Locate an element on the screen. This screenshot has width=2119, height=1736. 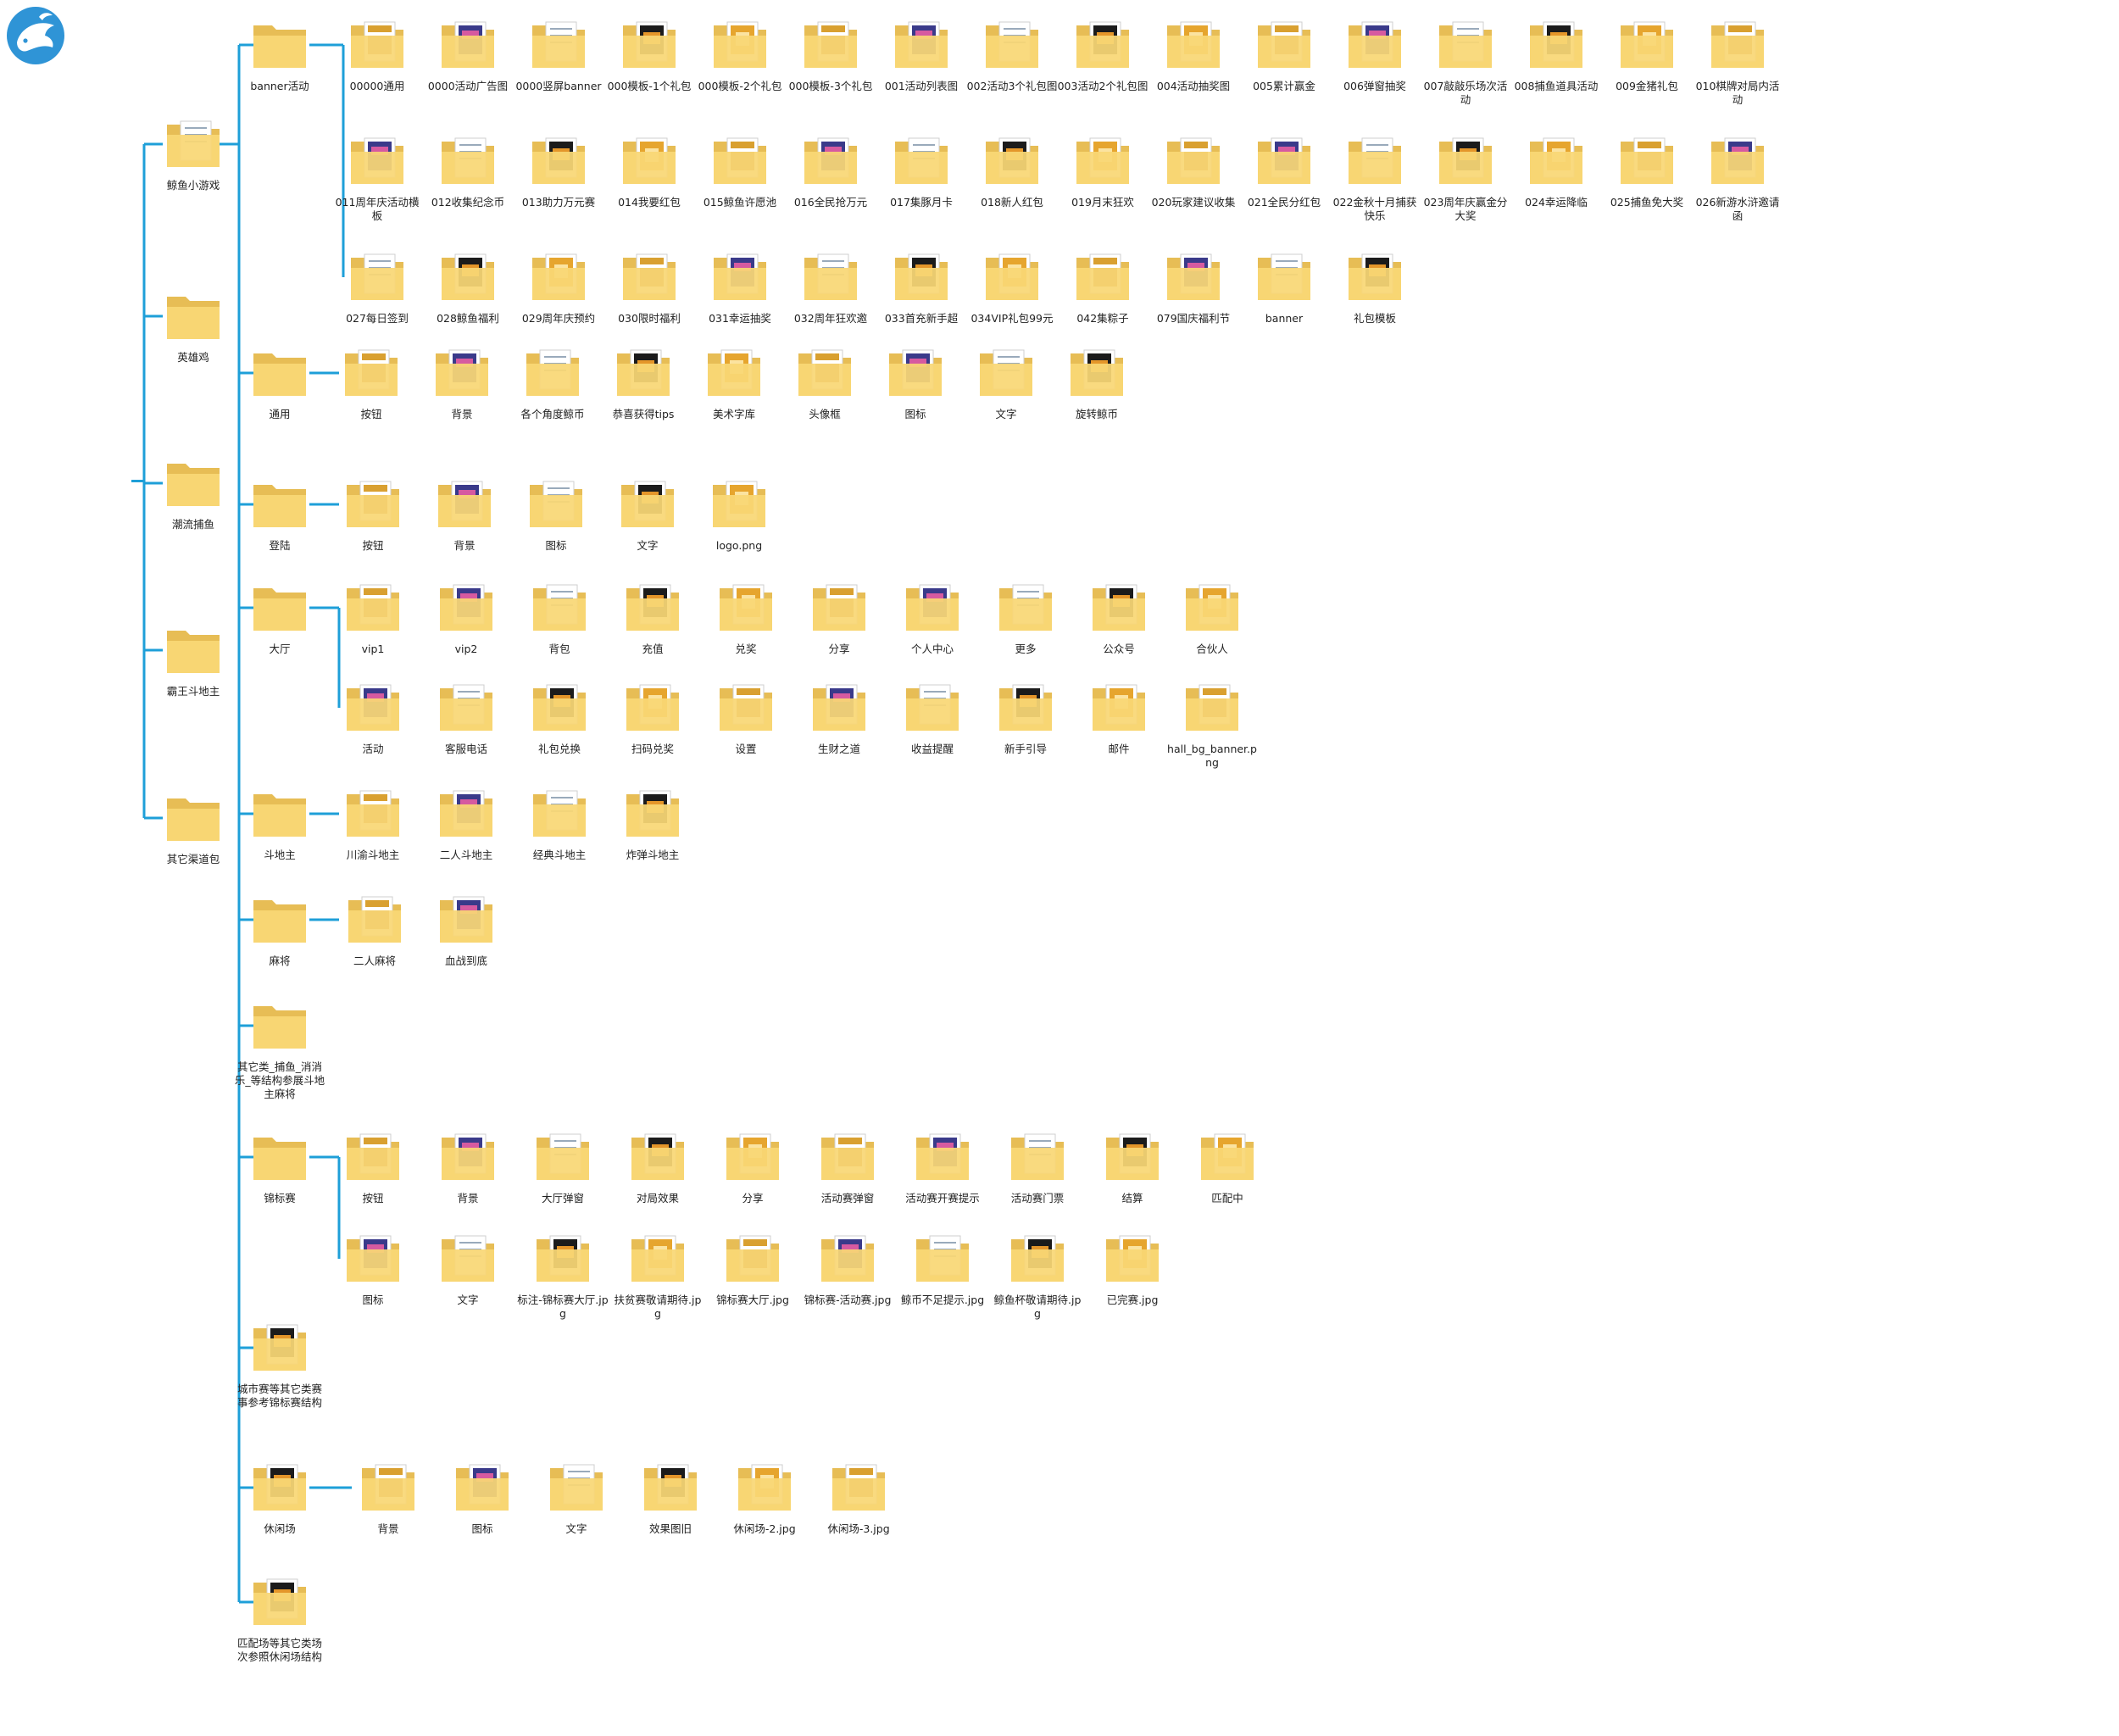
general-c5-folder: 头像框 is located at coordinates (825, 382).